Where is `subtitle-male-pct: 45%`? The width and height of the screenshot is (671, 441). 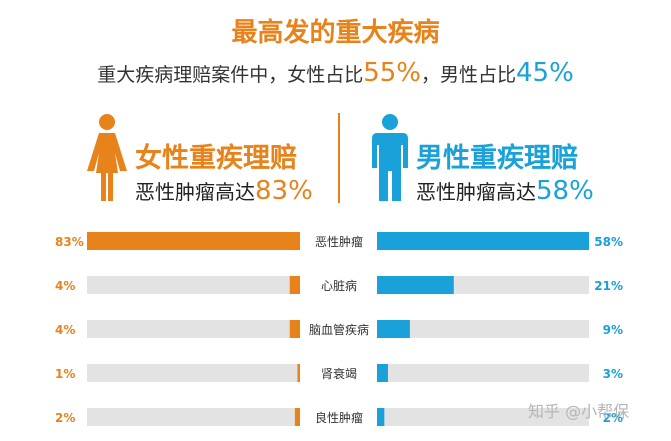 subtitle-male-pct: 45% is located at coordinates (545, 73).